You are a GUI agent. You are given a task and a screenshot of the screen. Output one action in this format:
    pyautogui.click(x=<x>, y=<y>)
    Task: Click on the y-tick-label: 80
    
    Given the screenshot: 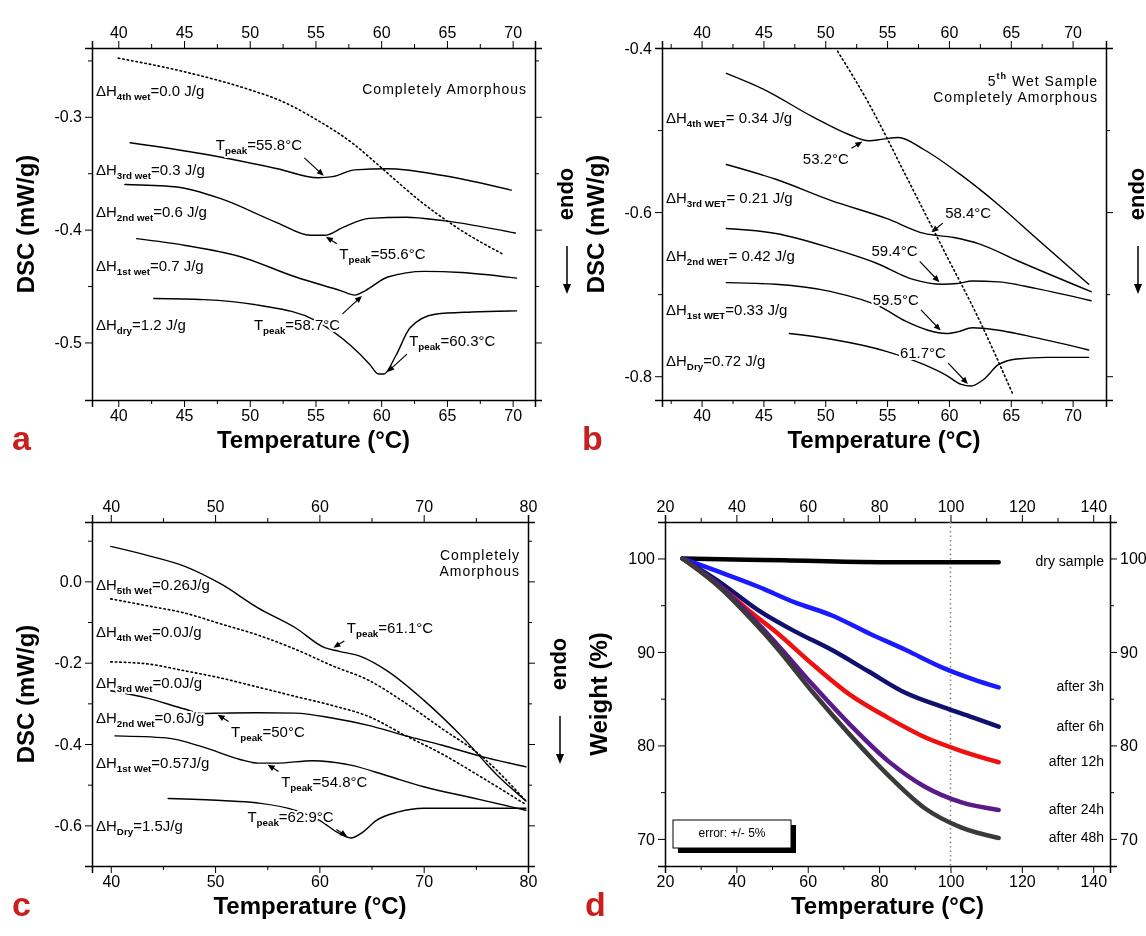 What is the action you would take?
    pyautogui.click(x=646, y=746)
    